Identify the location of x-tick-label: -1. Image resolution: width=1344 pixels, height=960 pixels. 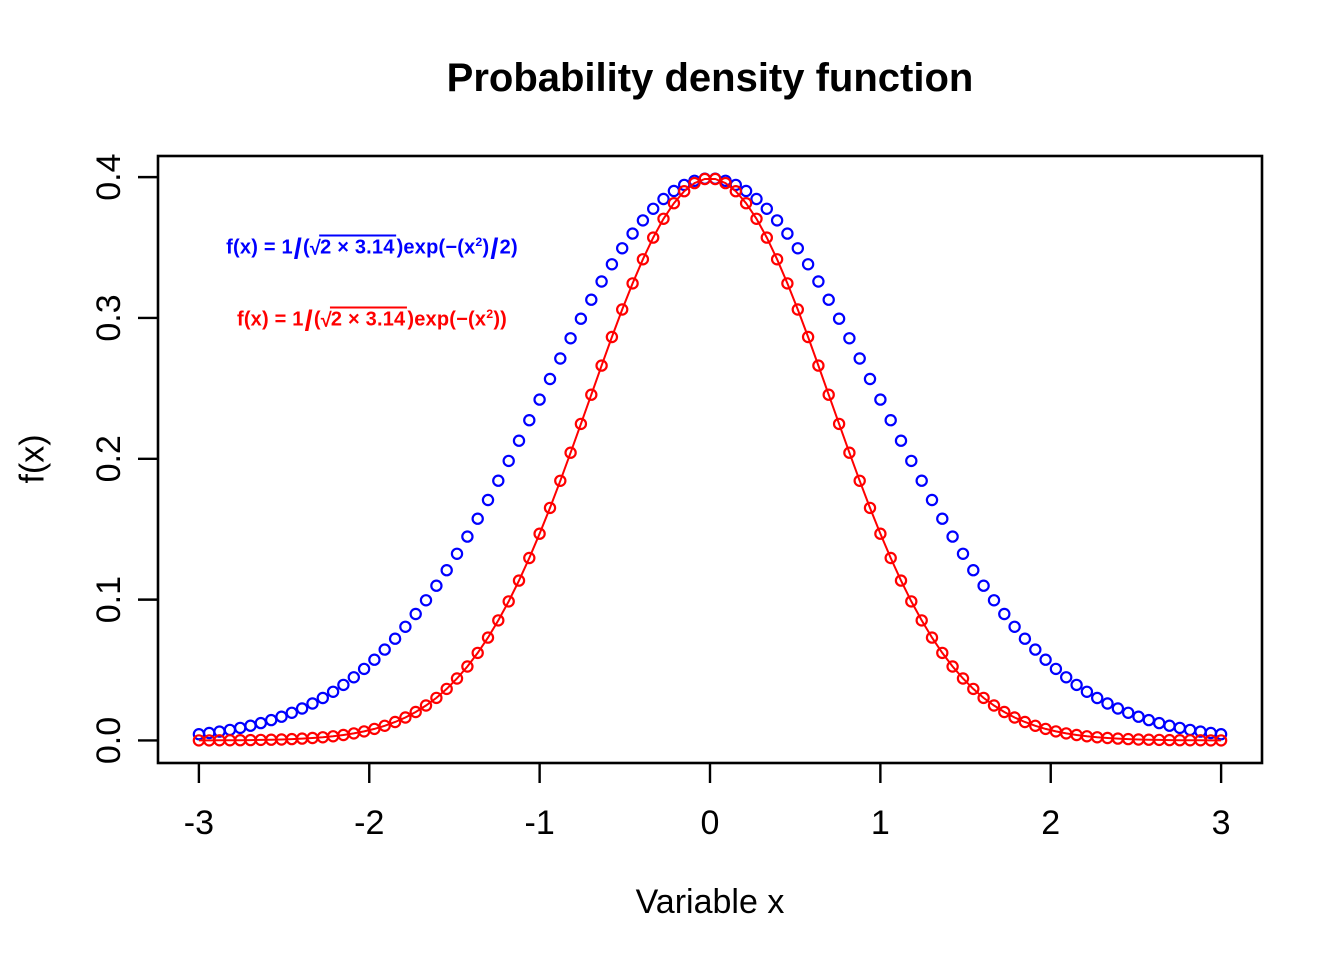
(540, 823).